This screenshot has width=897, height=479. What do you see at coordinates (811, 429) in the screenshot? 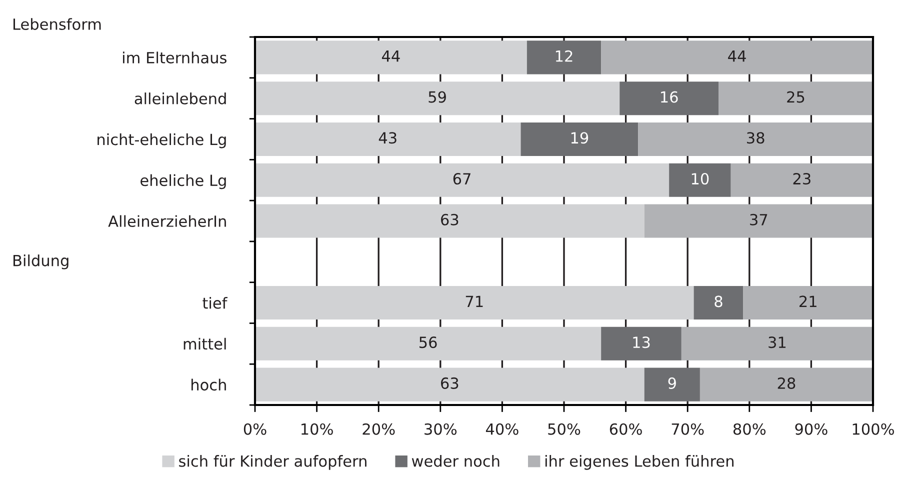
I see `x-tick-label: 90%` at bounding box center [811, 429].